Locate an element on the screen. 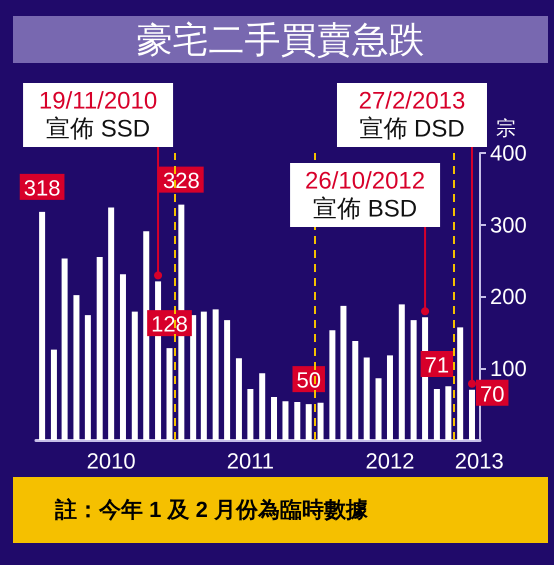 This screenshot has width=554, height=565. annotation: 27/2/2013 宣佈 DSD is located at coordinates (412, 115).